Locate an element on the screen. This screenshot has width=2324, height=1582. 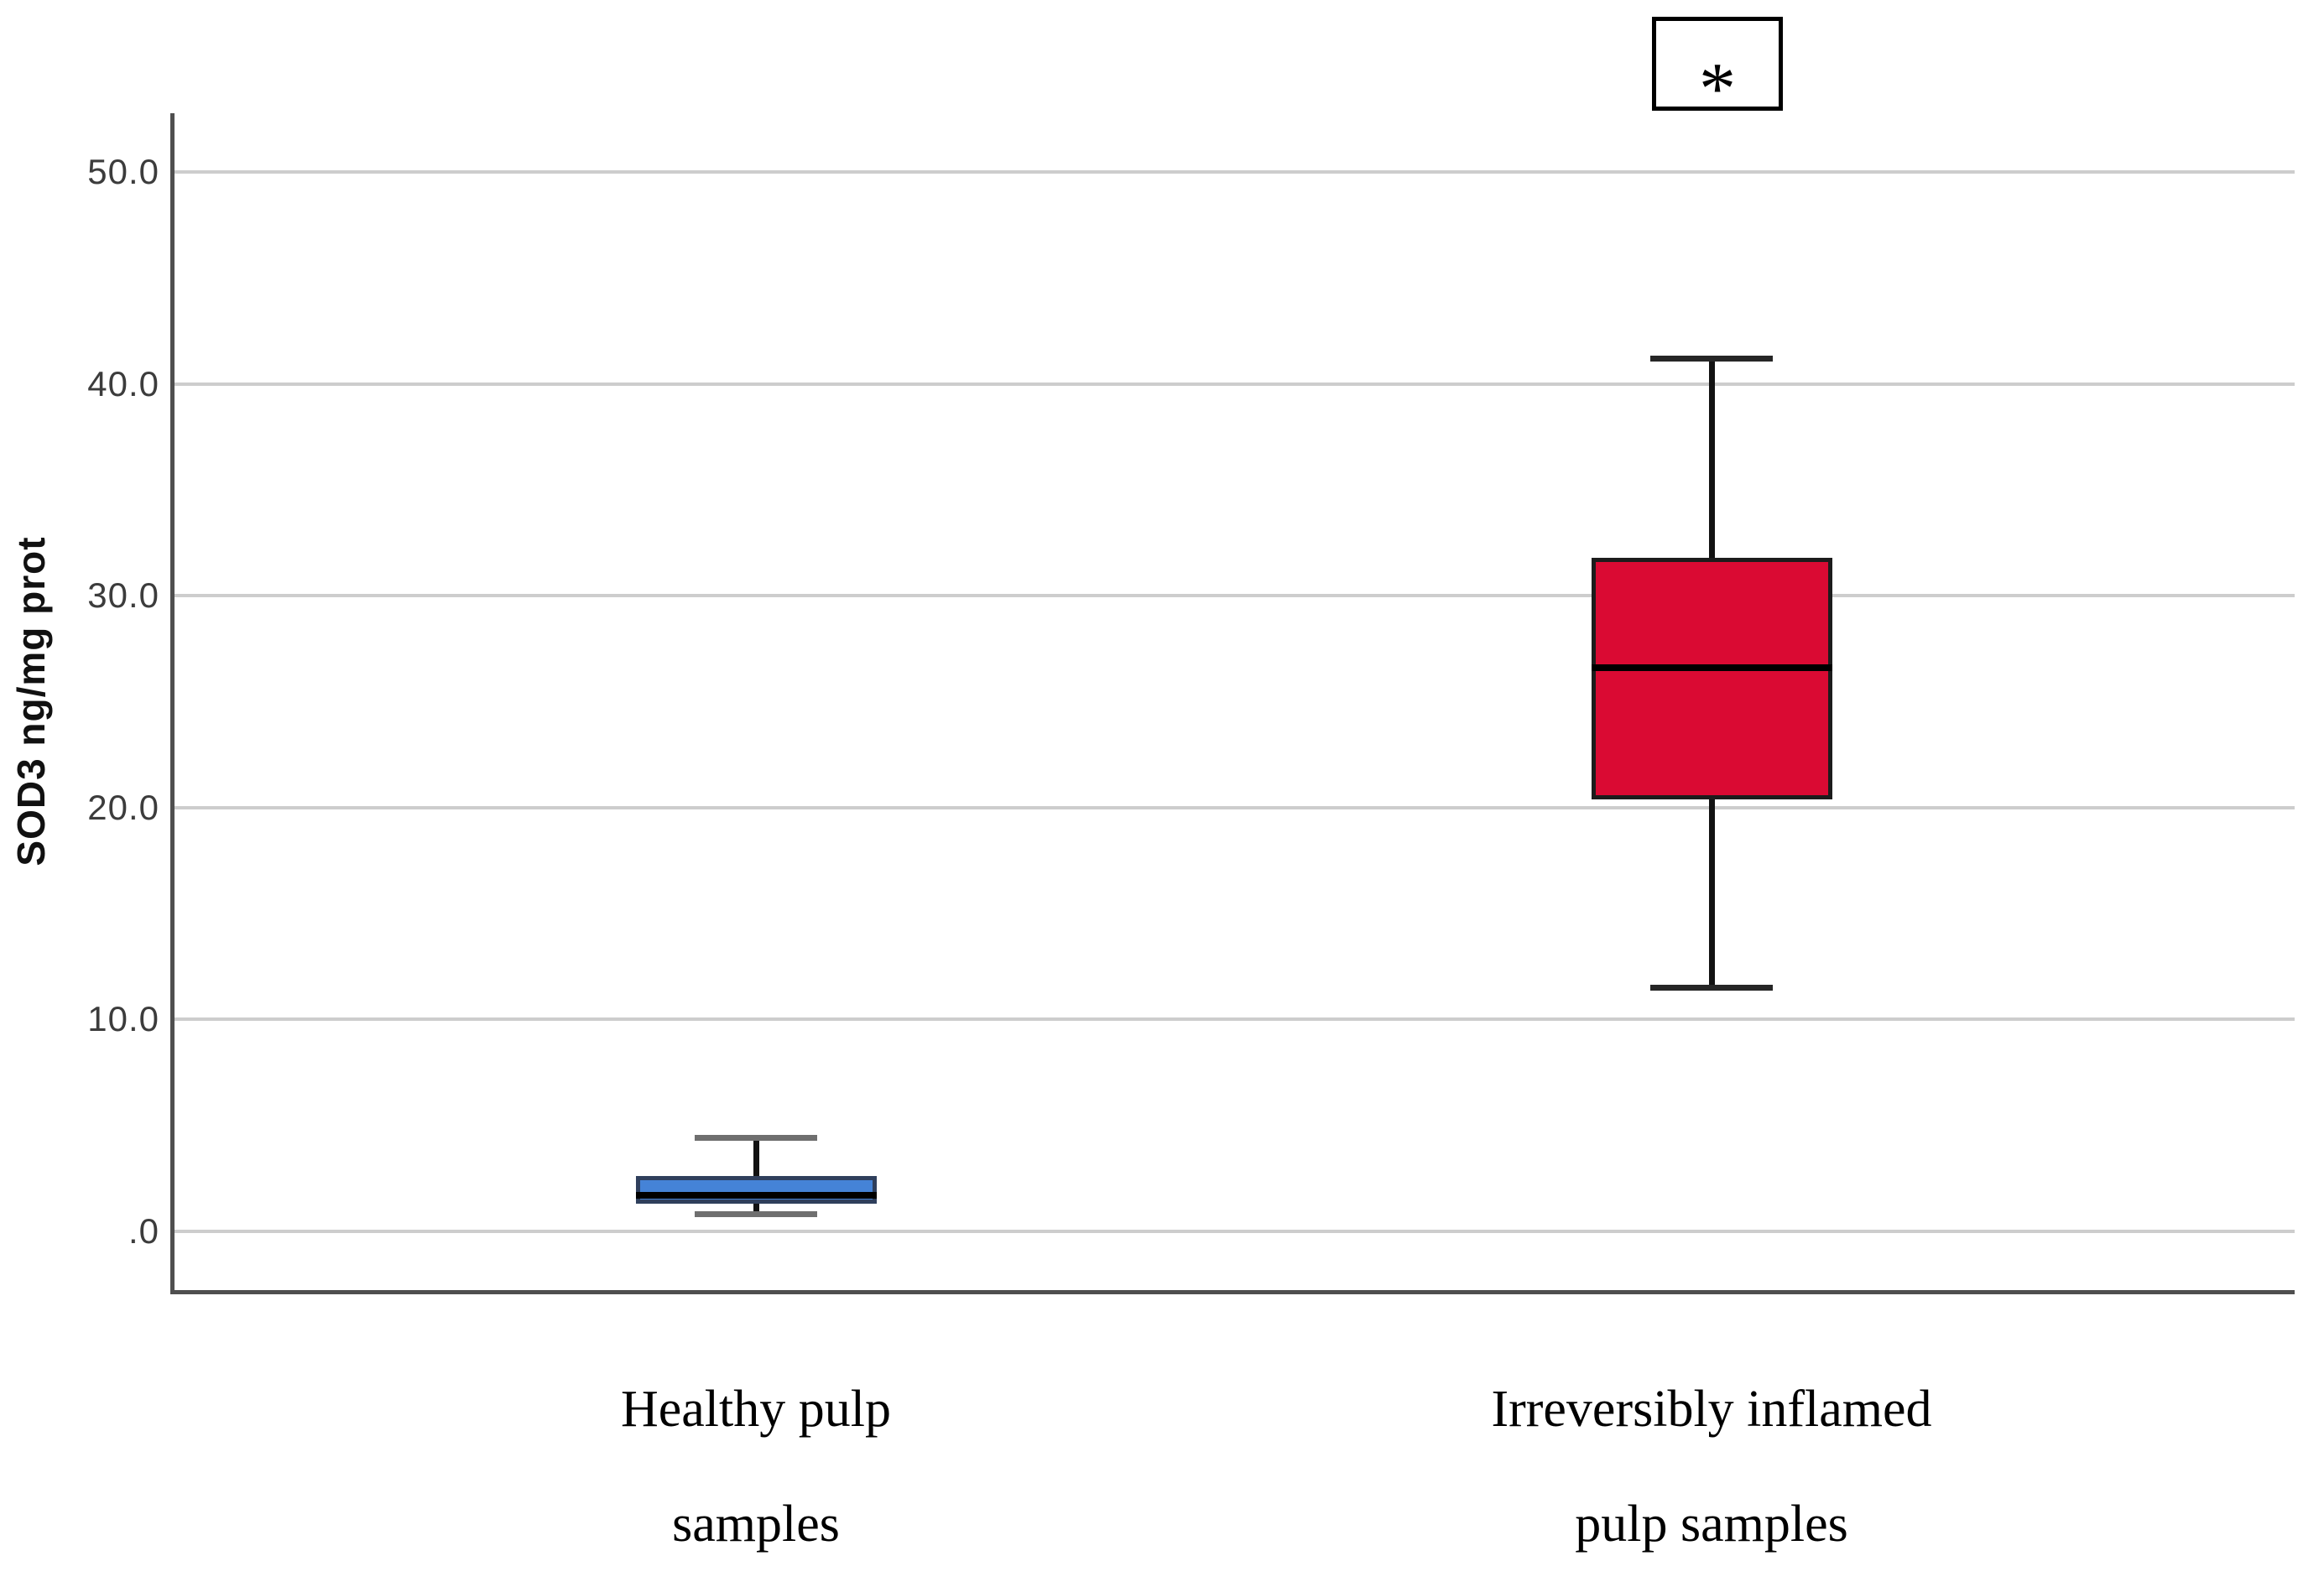
y-tick-label: 40.0 is located at coordinates (123, 383).